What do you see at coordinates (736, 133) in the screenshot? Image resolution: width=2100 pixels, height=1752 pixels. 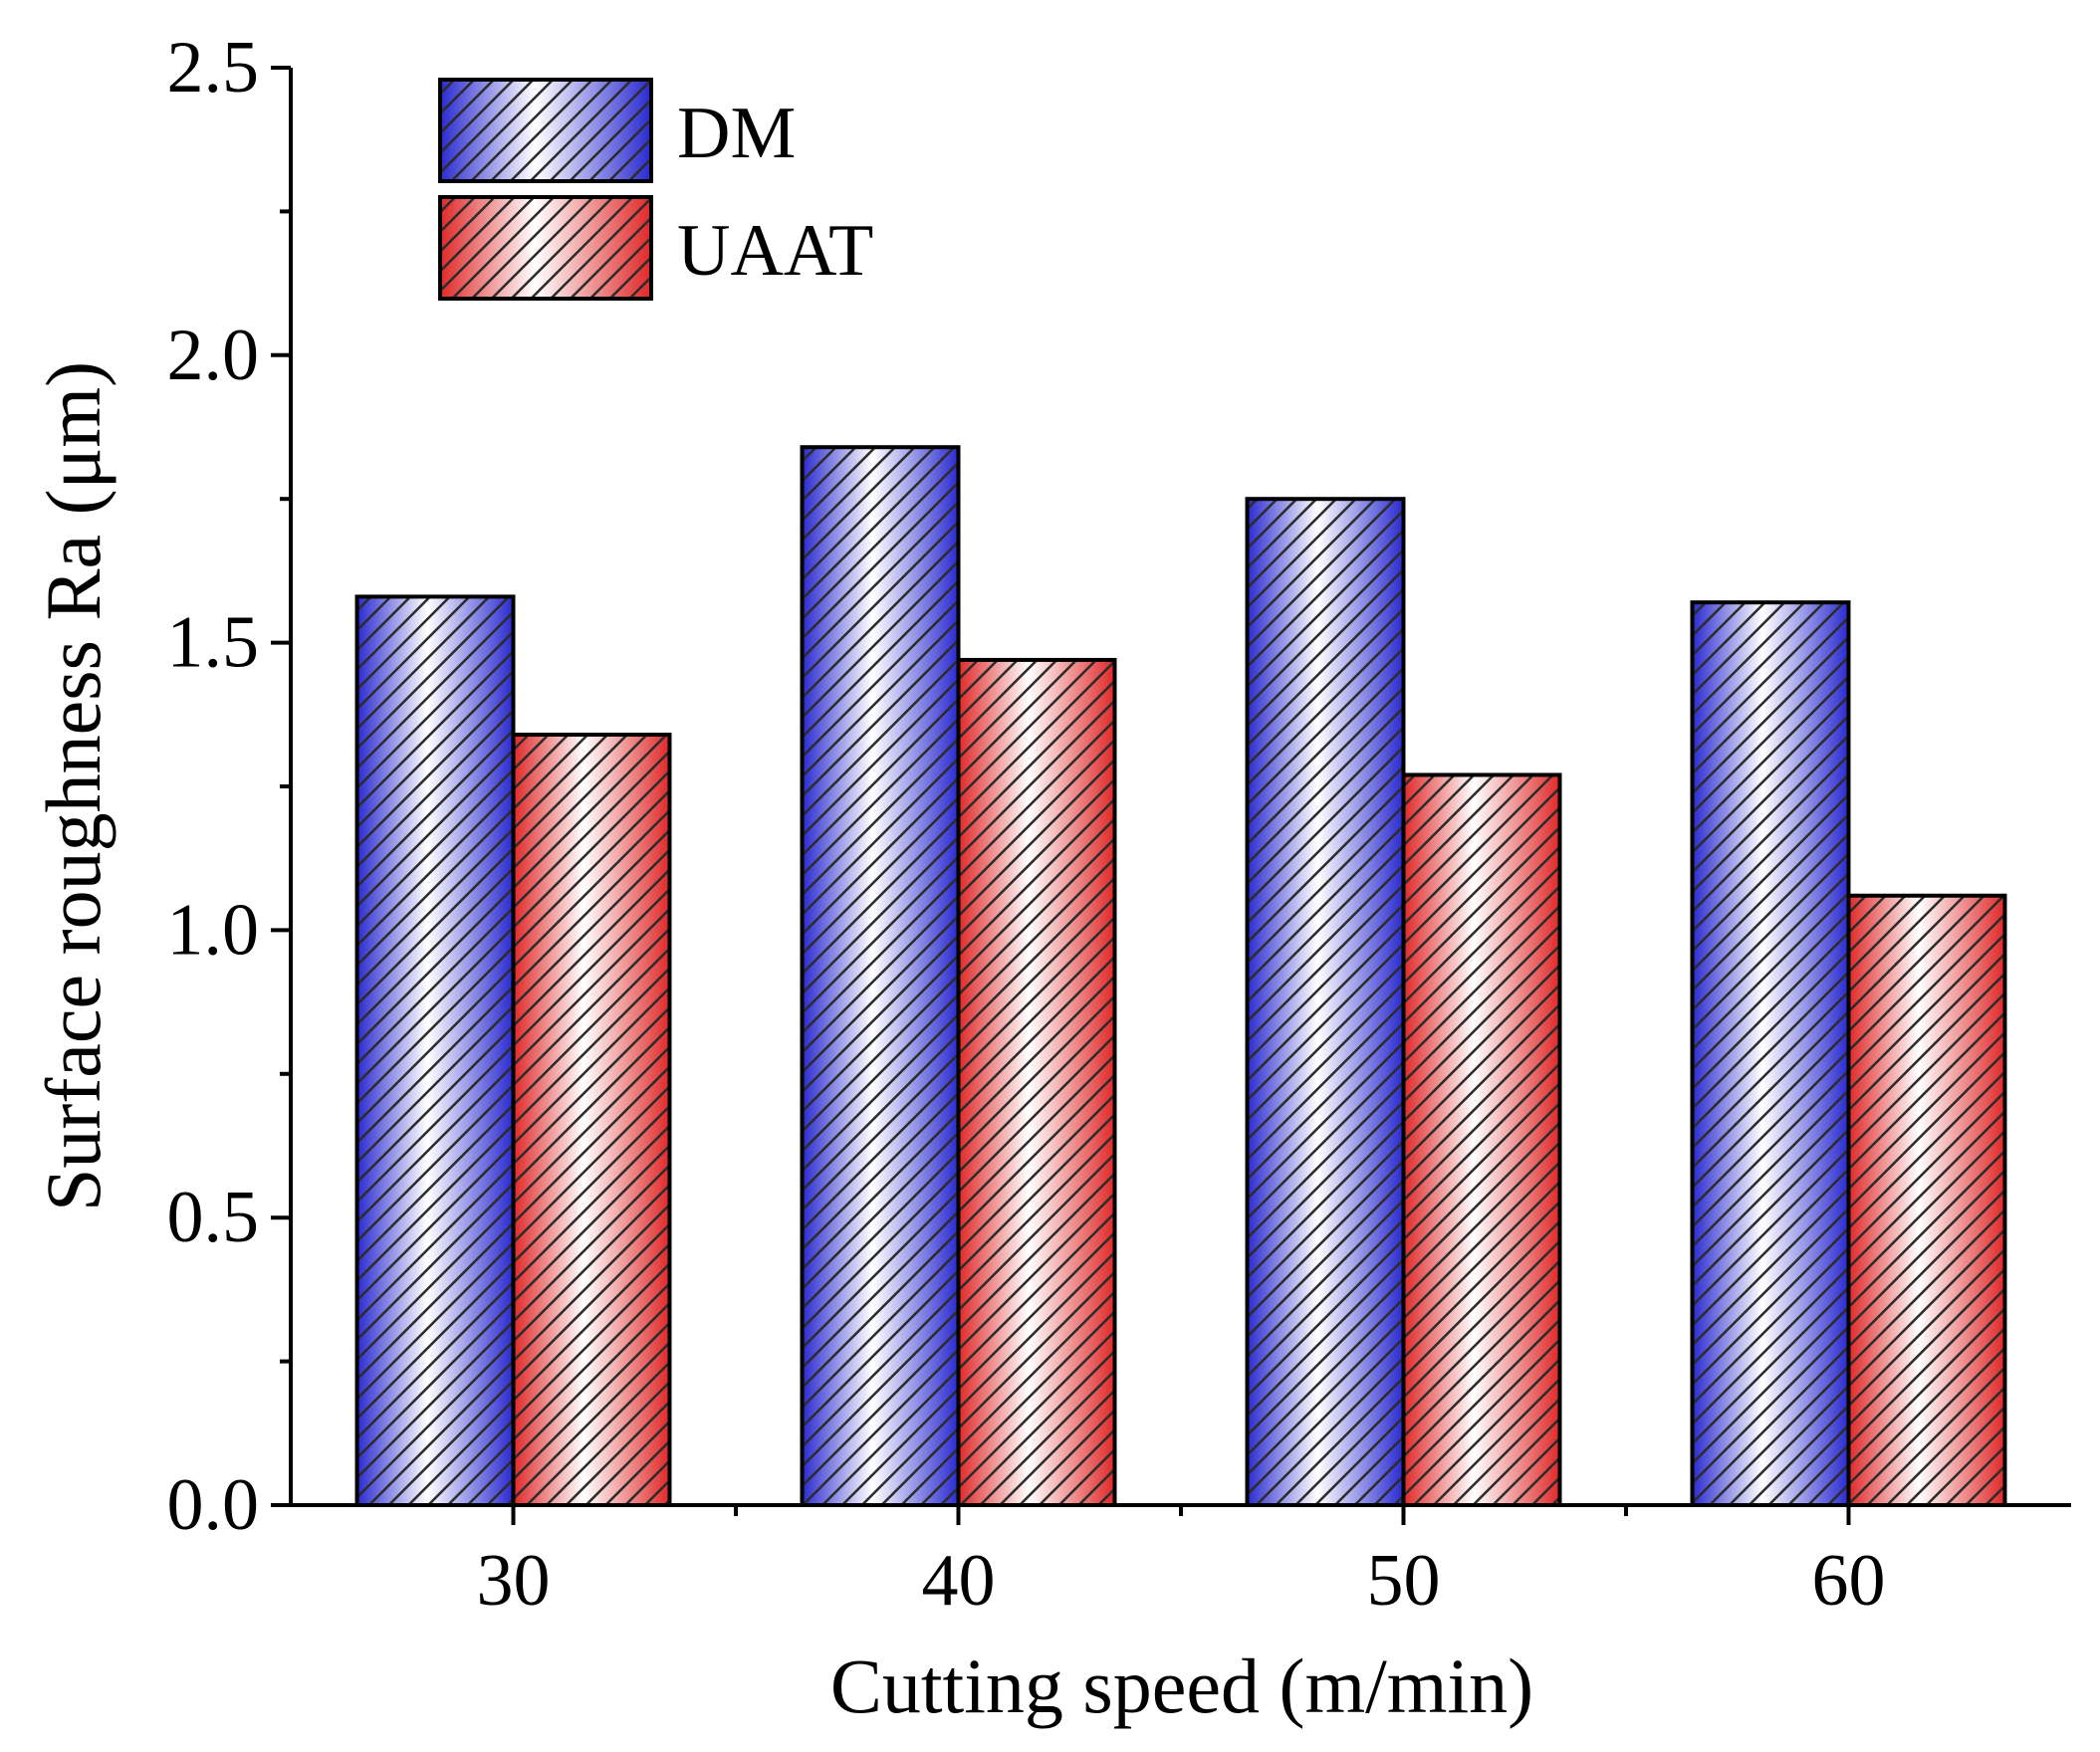 I see `legend-label: DM` at bounding box center [736, 133].